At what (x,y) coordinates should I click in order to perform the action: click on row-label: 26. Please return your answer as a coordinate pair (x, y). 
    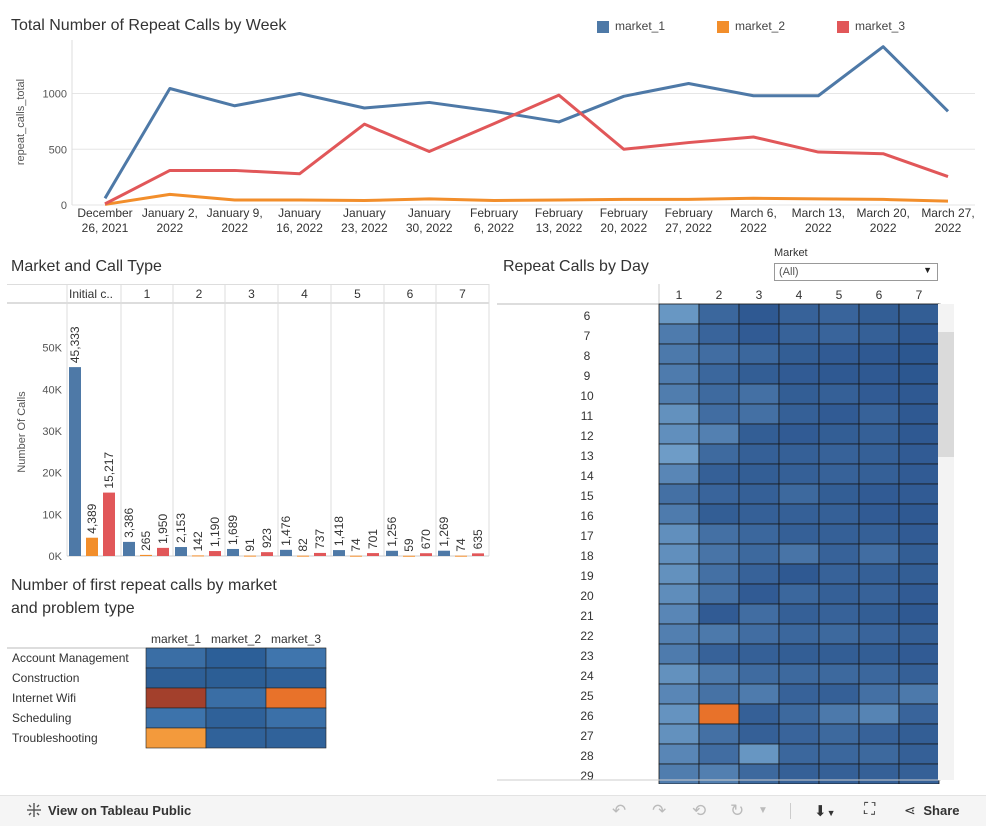
    Looking at the image, I should click on (587, 716).